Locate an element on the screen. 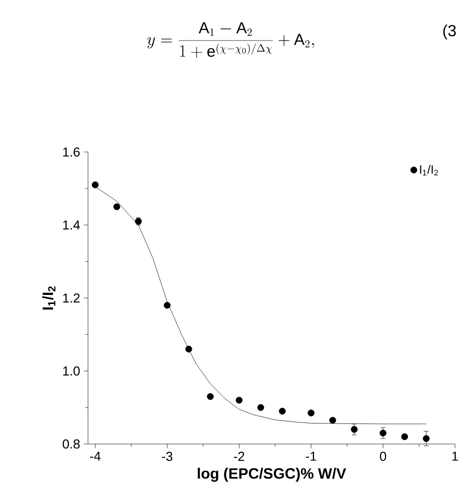 This screenshot has height=498, width=462. y-tick-label: 0.8 is located at coordinates (71, 444).